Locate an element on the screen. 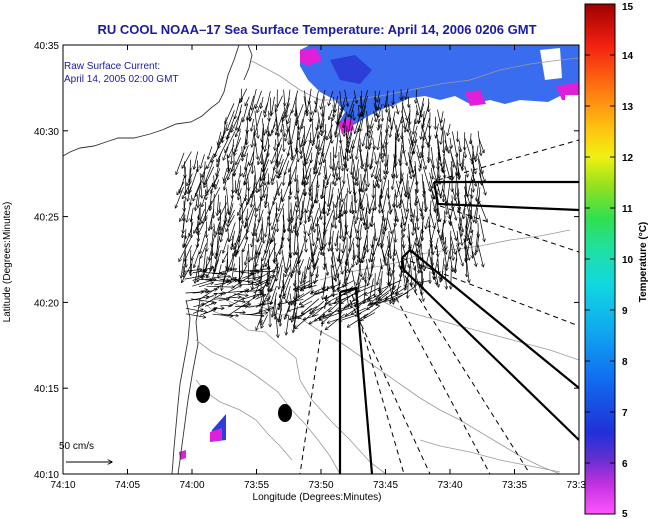 The width and height of the screenshot is (651, 519). x-tick-label: 74:10 is located at coordinates (62, 485).